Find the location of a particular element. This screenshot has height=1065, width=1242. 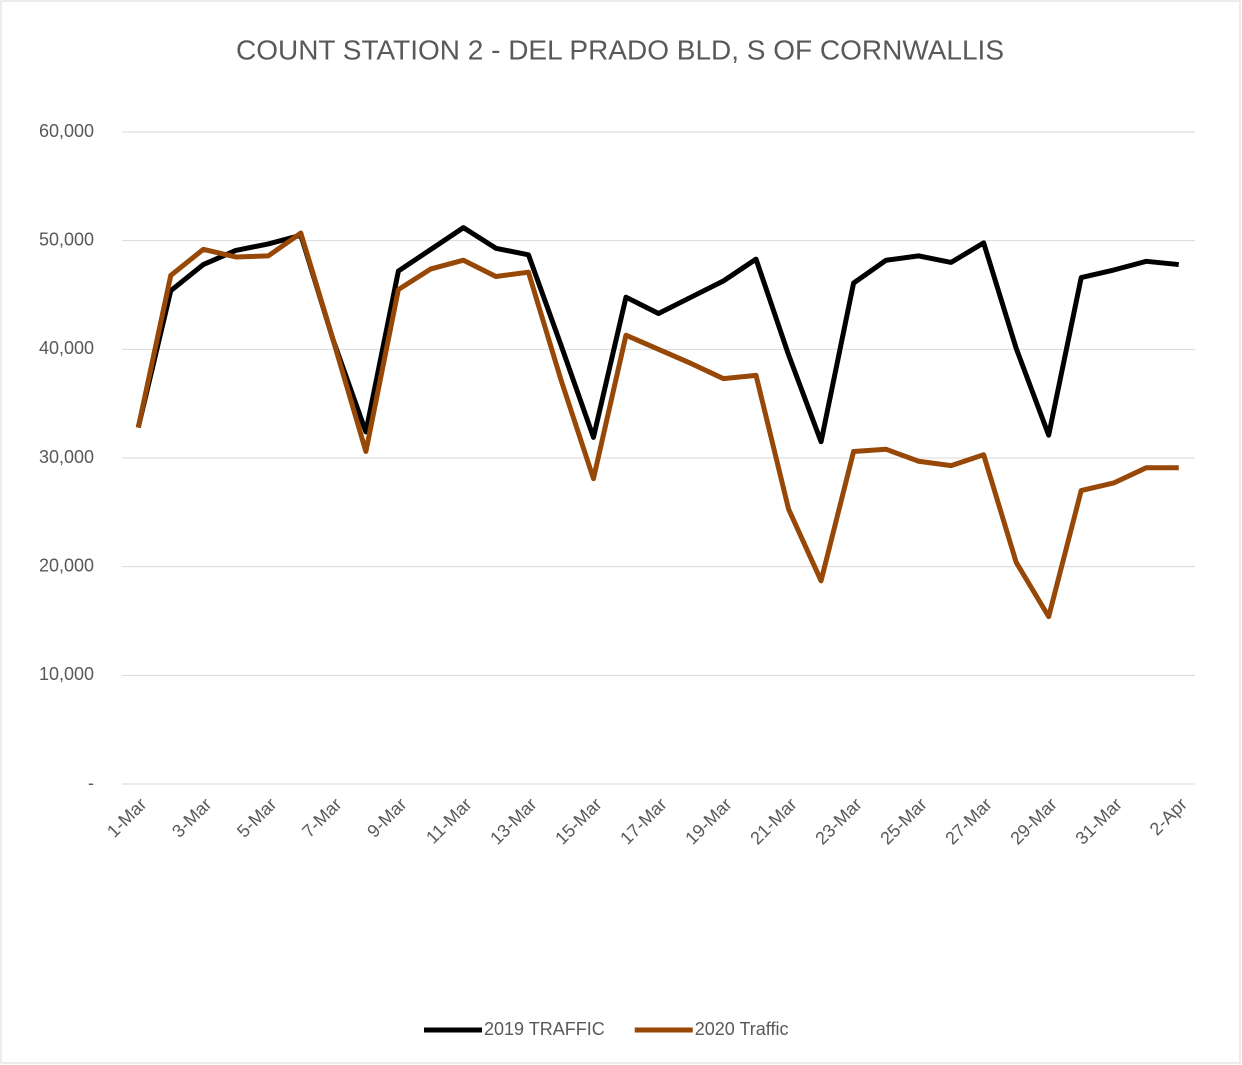

y-tick-label: 50,000 is located at coordinates (66, 239).